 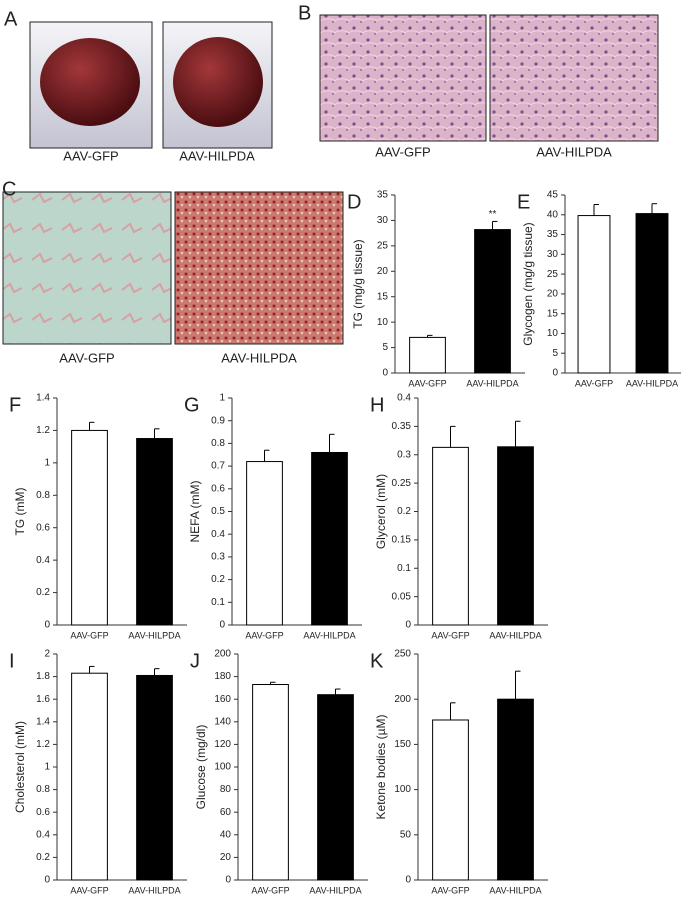 I want to click on y-tick-label: 1, so click(x=47, y=767).